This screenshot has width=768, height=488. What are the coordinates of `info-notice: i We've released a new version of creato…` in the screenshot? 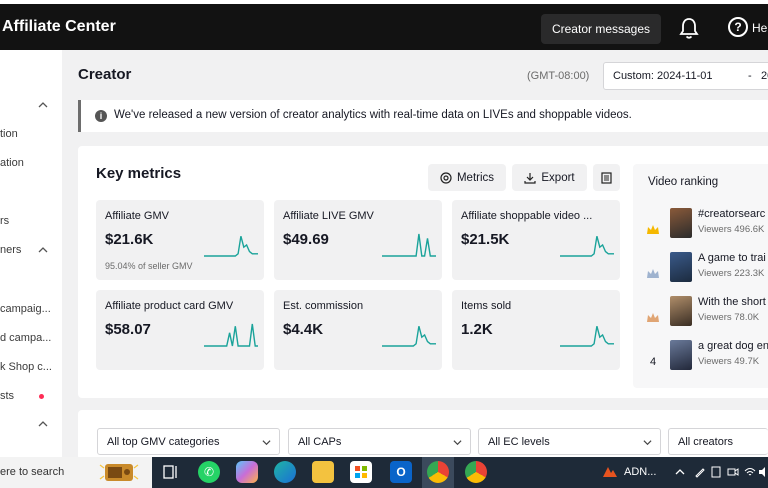 It's located at (423, 116).